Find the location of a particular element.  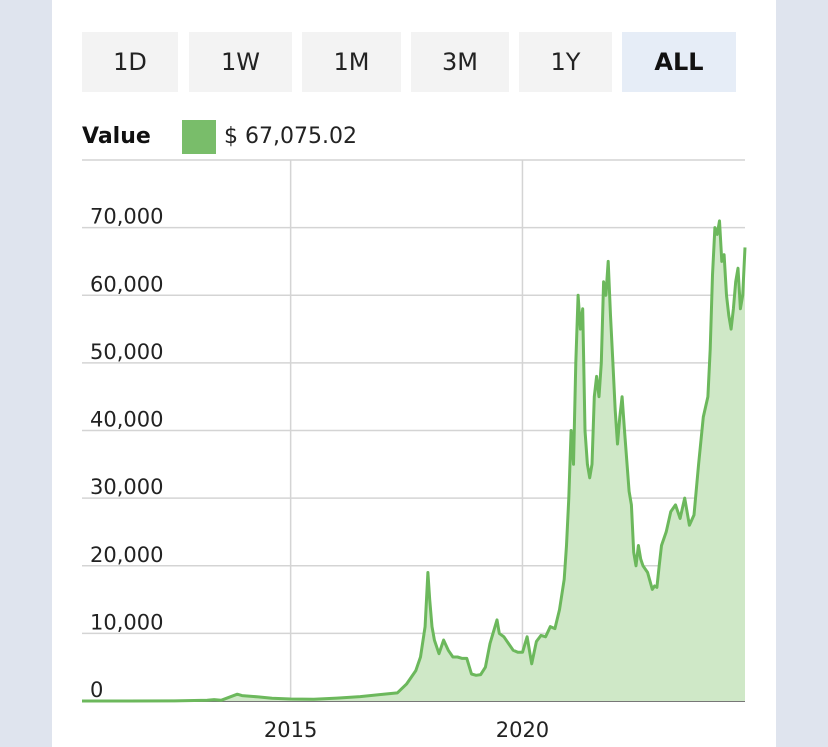

legend-label: Value is located at coordinates (116, 136).